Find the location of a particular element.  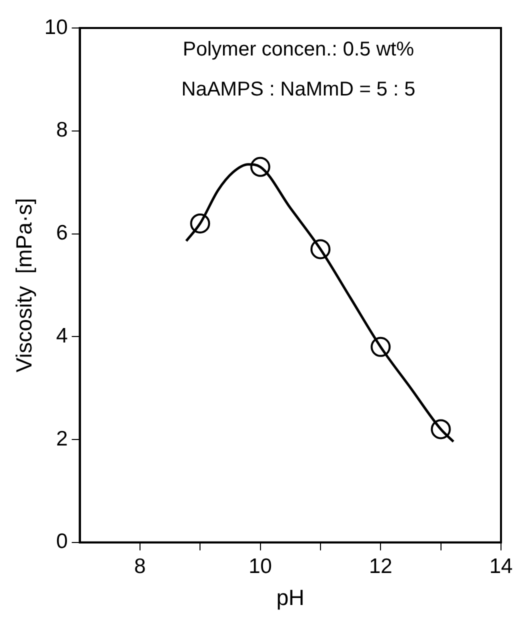

annotation: Polymer concen.: 0.5 wt% is located at coordinates (298, 49).